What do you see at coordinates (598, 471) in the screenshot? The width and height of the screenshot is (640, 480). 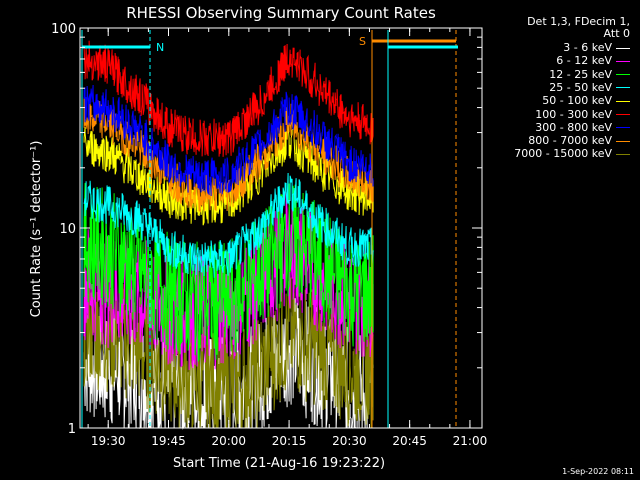 I see `footer-timestamp: 1-Sep-2022 08:11` at bounding box center [598, 471].